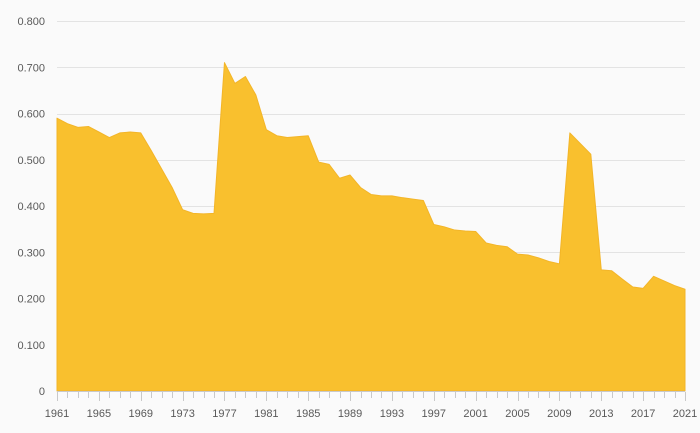 The width and height of the screenshot is (700, 433). What do you see at coordinates (99, 414) in the screenshot?
I see `x-tick-label: 1965` at bounding box center [99, 414].